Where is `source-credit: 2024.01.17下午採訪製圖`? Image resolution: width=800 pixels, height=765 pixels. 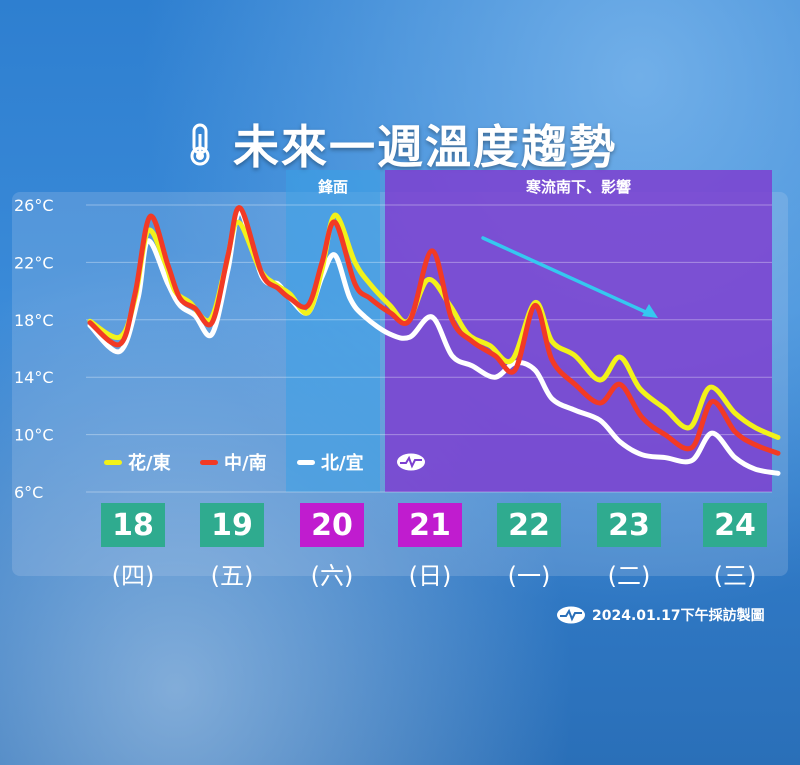
source-credit: 2024.01.17下午採訪製圖 is located at coordinates (660, 615).